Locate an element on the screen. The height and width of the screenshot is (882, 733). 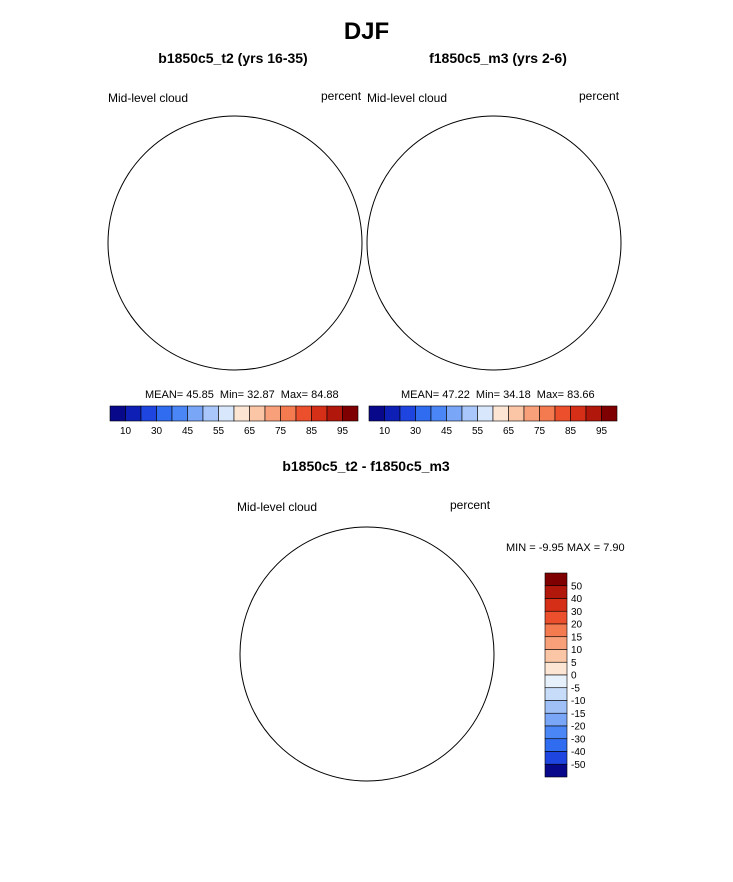
diff-colorbar-tick-label: -40 is located at coordinates (578, 752).